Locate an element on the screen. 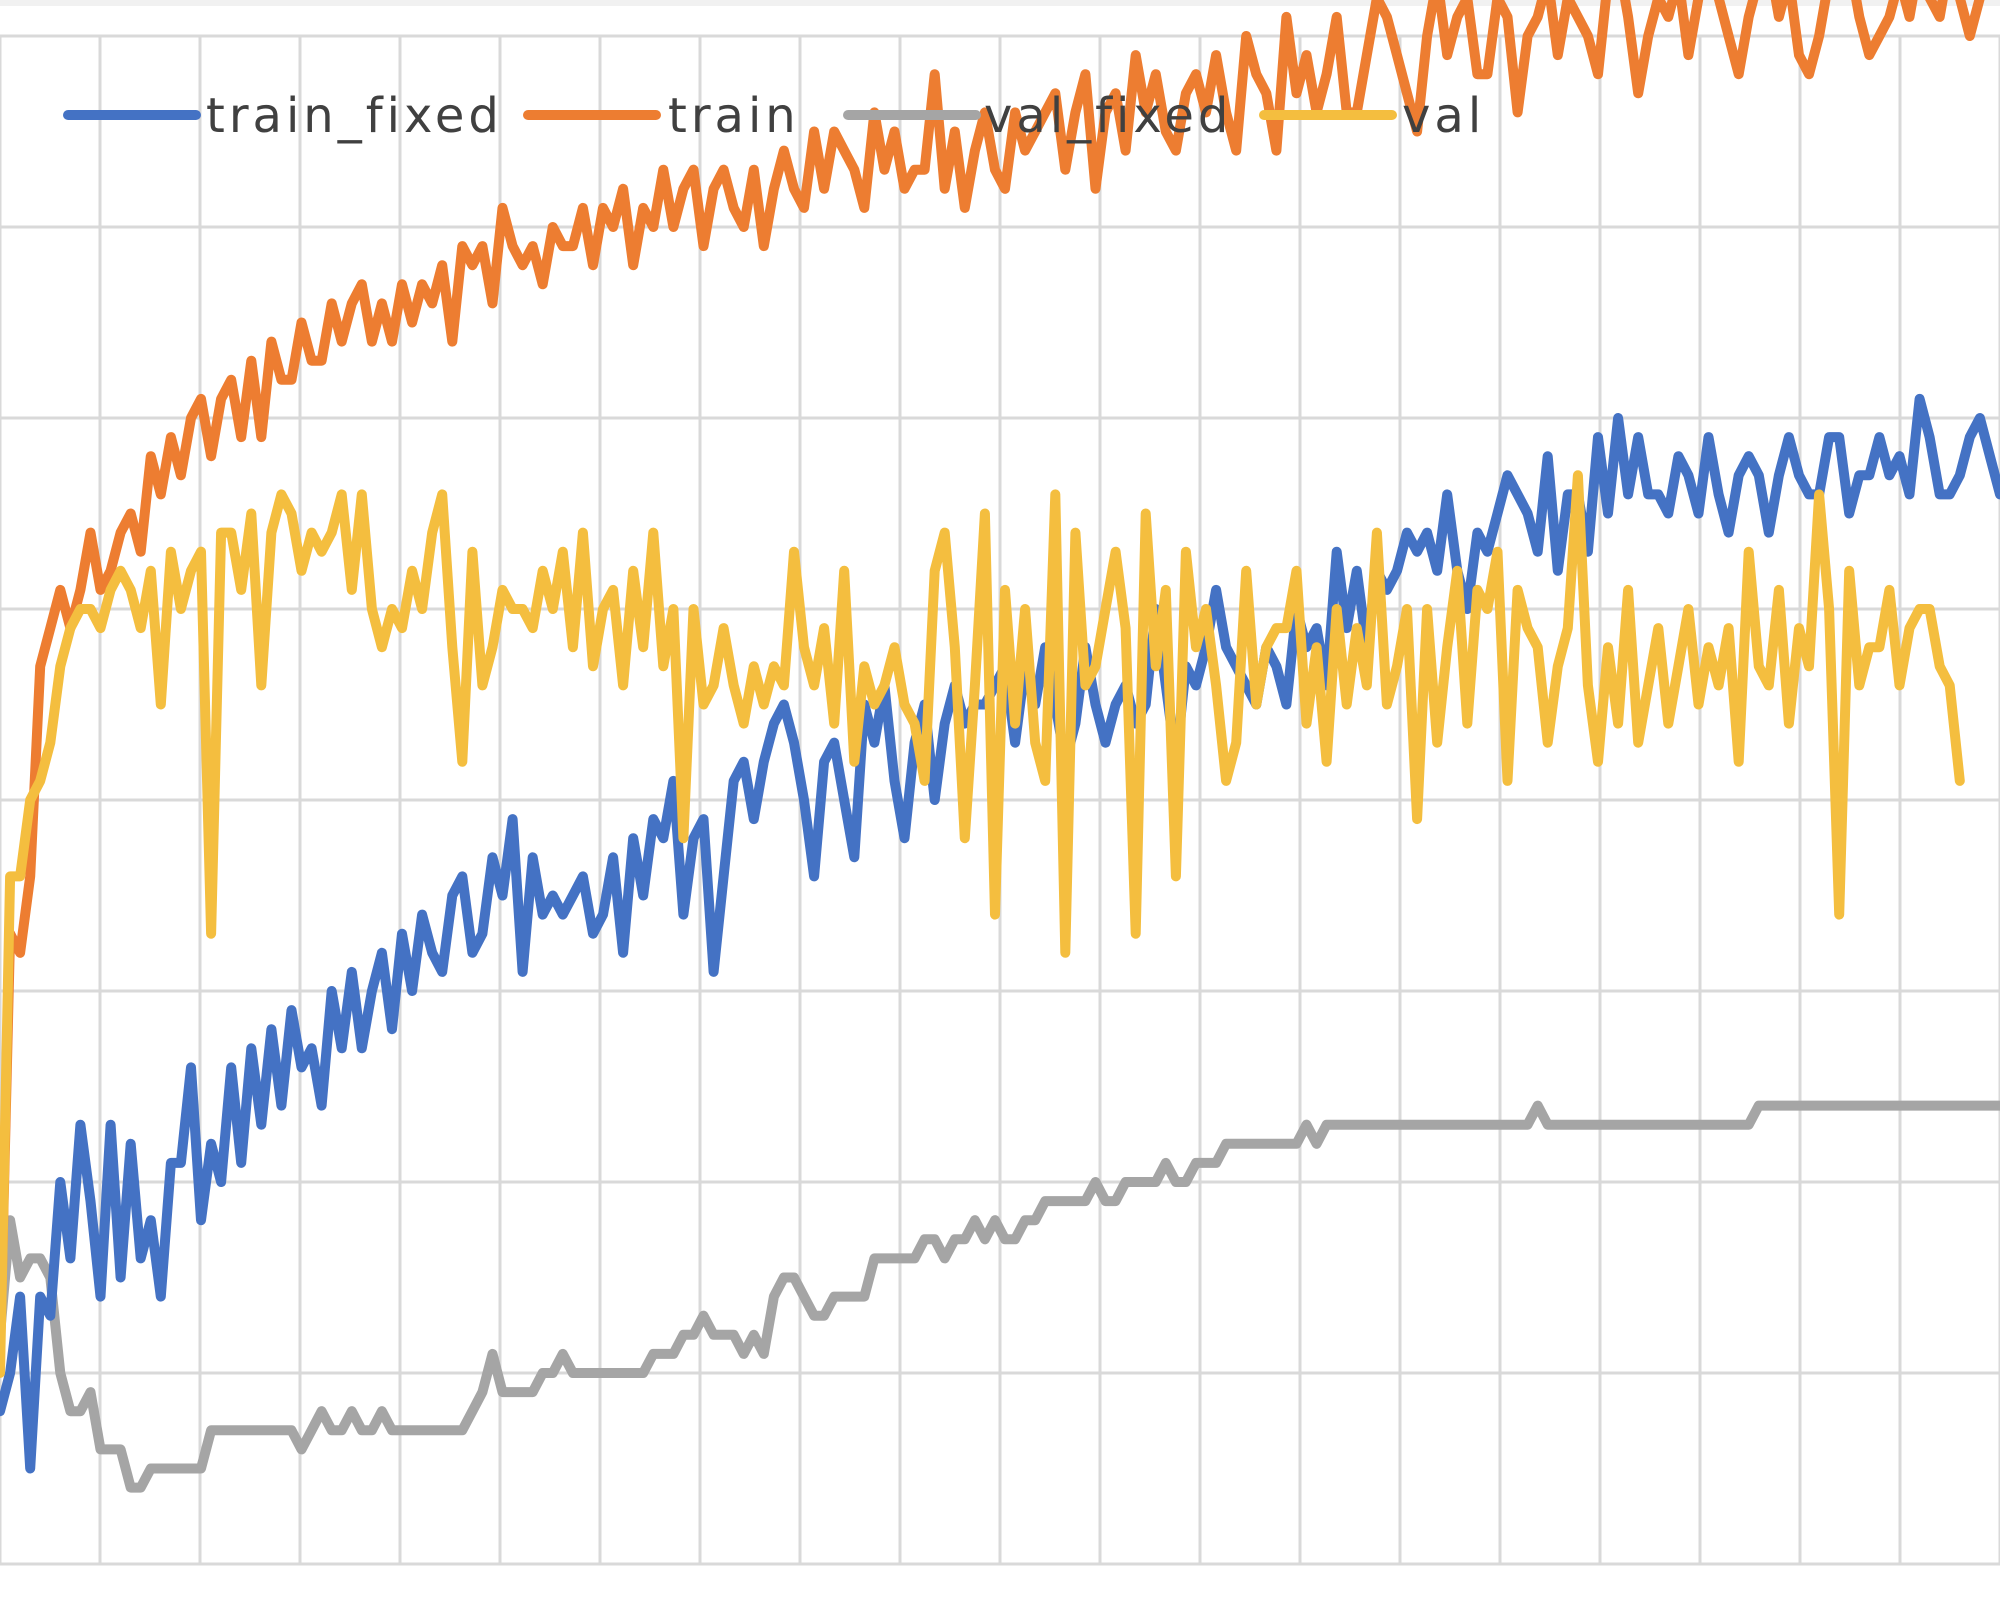 Image resolution: width=2000 pixels, height=1600 pixels. legend-item-train: train is located at coordinates (661, 116).